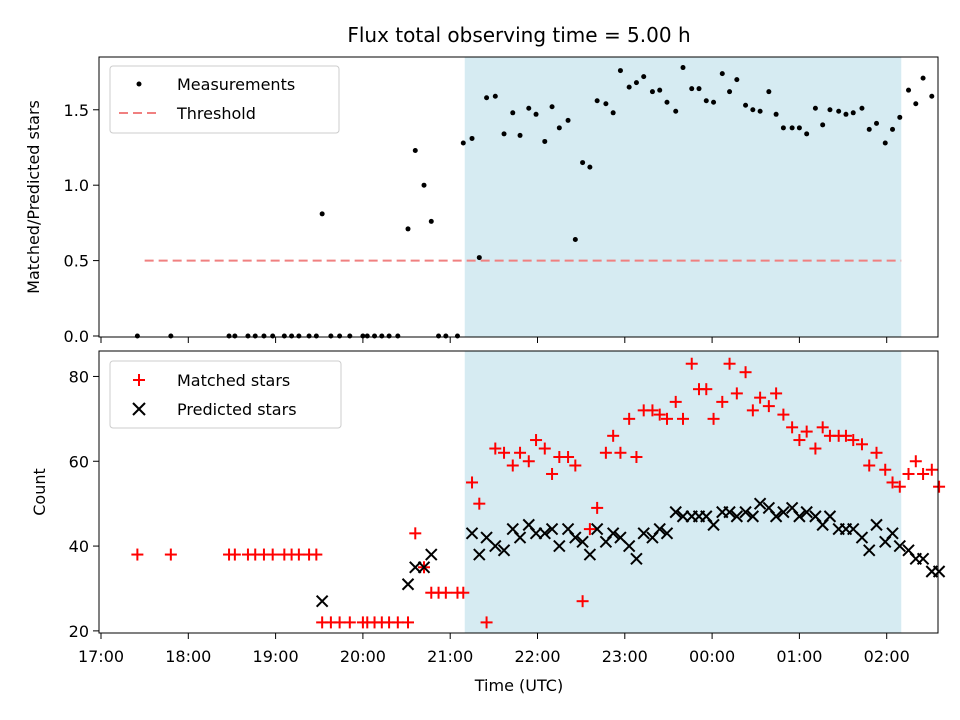 The height and width of the screenshot is (720, 960). I want to click on x-tick-label: 02:00, so click(887, 656).